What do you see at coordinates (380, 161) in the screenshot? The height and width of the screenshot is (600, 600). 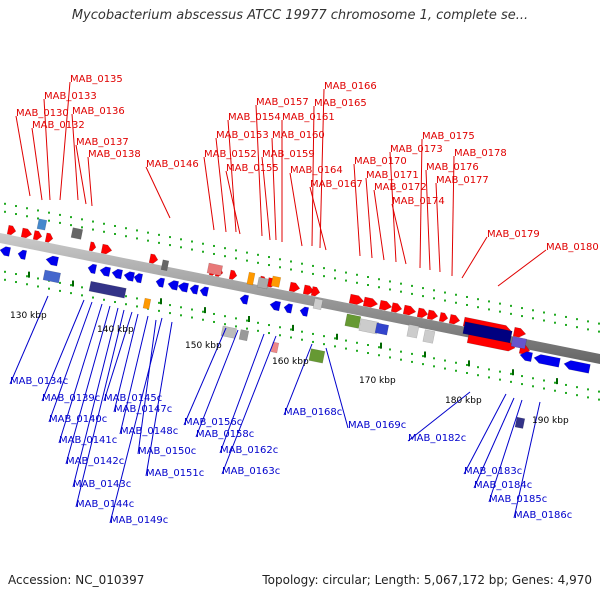 I see `forward-gene-label: MAB_0170` at bounding box center [380, 161].